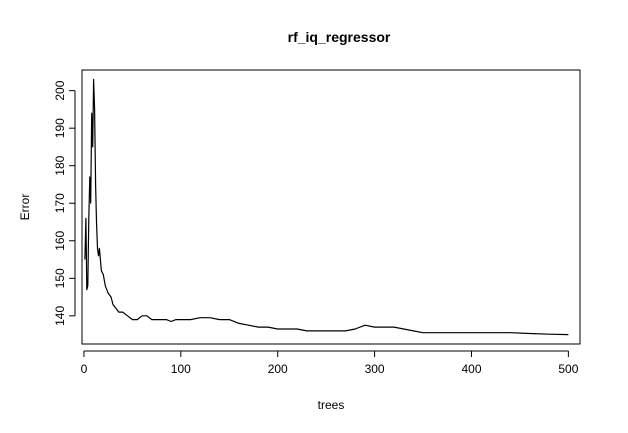 The width and height of the screenshot is (628, 433). Describe the element at coordinates (339, 37) in the screenshot. I see `chart-title: rf_iq_regressor` at that location.